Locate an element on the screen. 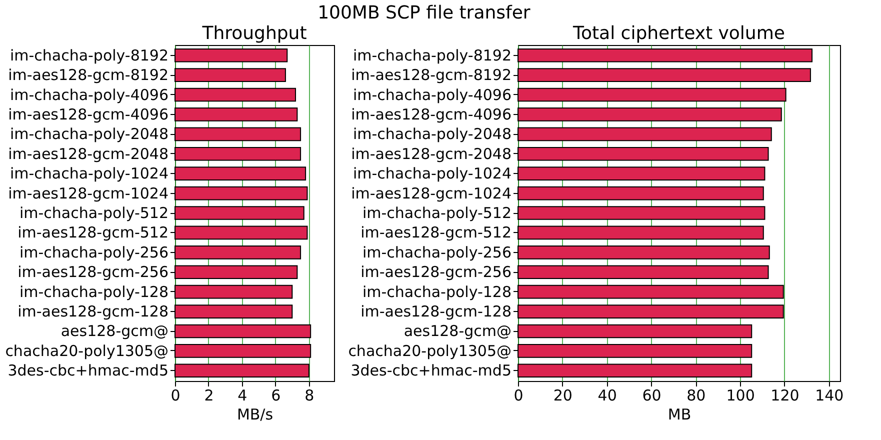  x-tick-label: 80 is located at coordinates (696, 395).